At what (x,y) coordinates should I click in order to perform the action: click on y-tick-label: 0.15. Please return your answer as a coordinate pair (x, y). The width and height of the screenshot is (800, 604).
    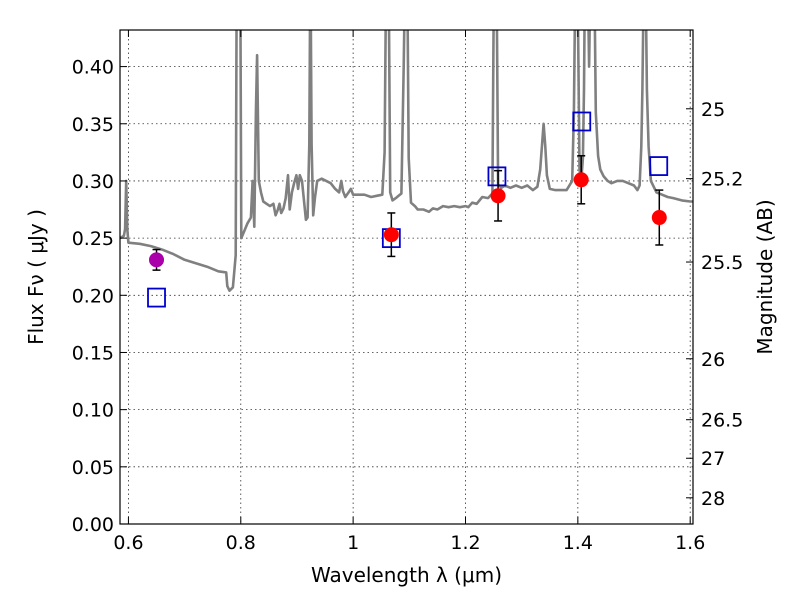
    Looking at the image, I should click on (93, 353).